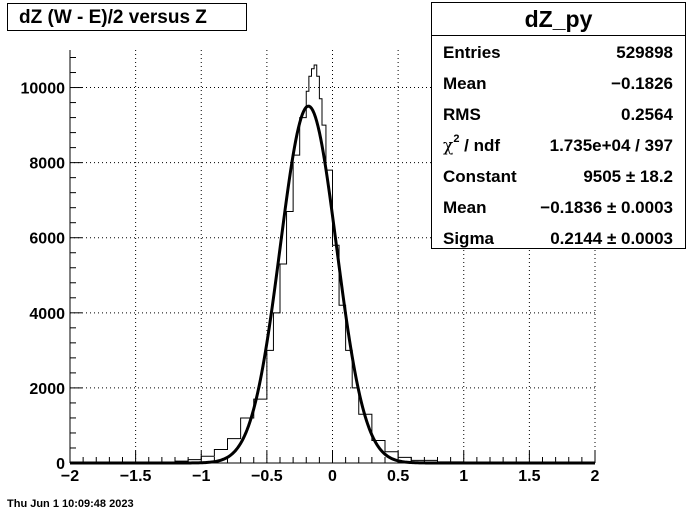 This screenshot has height=514, width=700. What do you see at coordinates (558, 175) in the screenshot?
I see `stats-row-constant: Constant 9505 ± 18.2` at bounding box center [558, 175].